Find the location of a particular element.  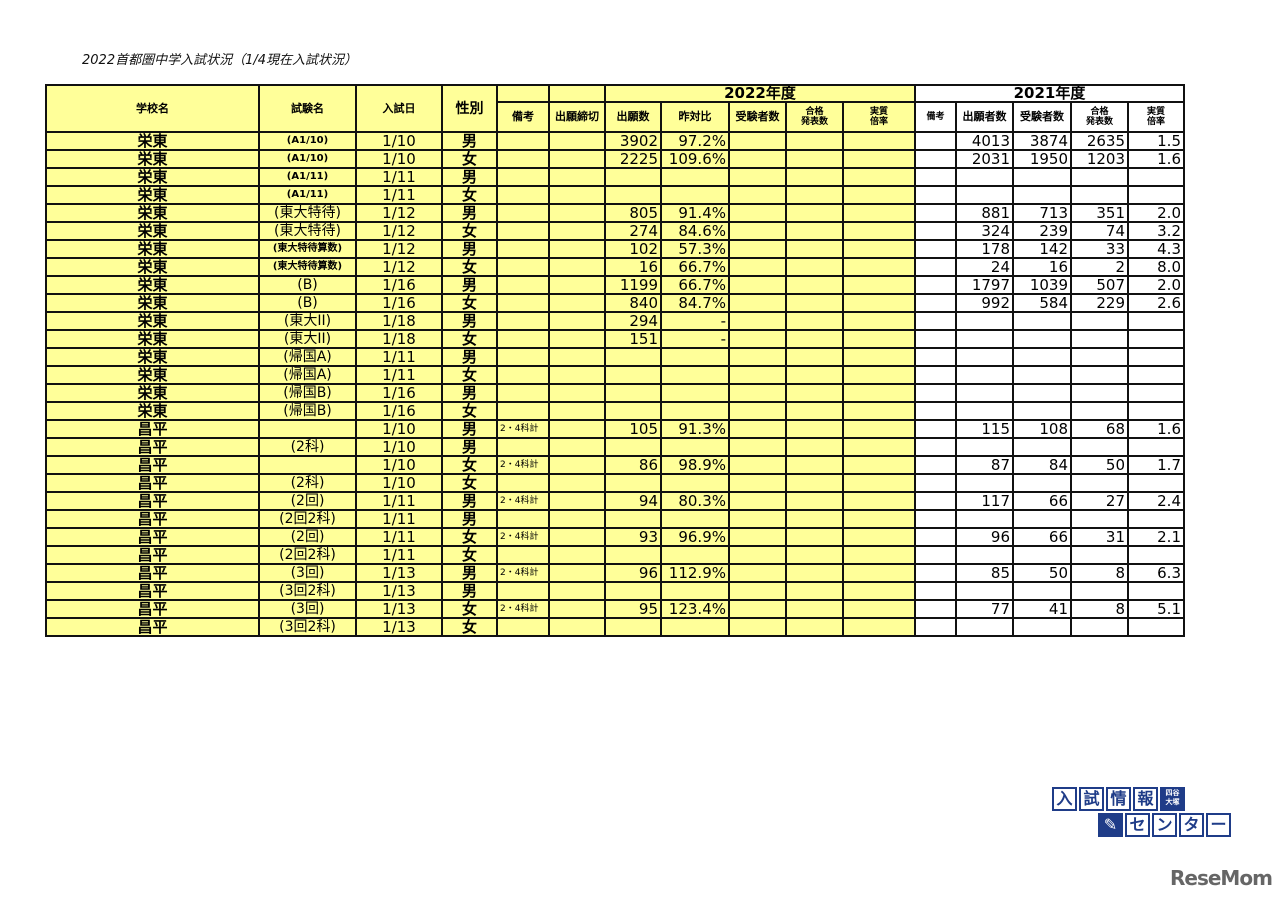

table-row: 栄東 (東大II) 1/18 女 151- is located at coordinates (615, 339).